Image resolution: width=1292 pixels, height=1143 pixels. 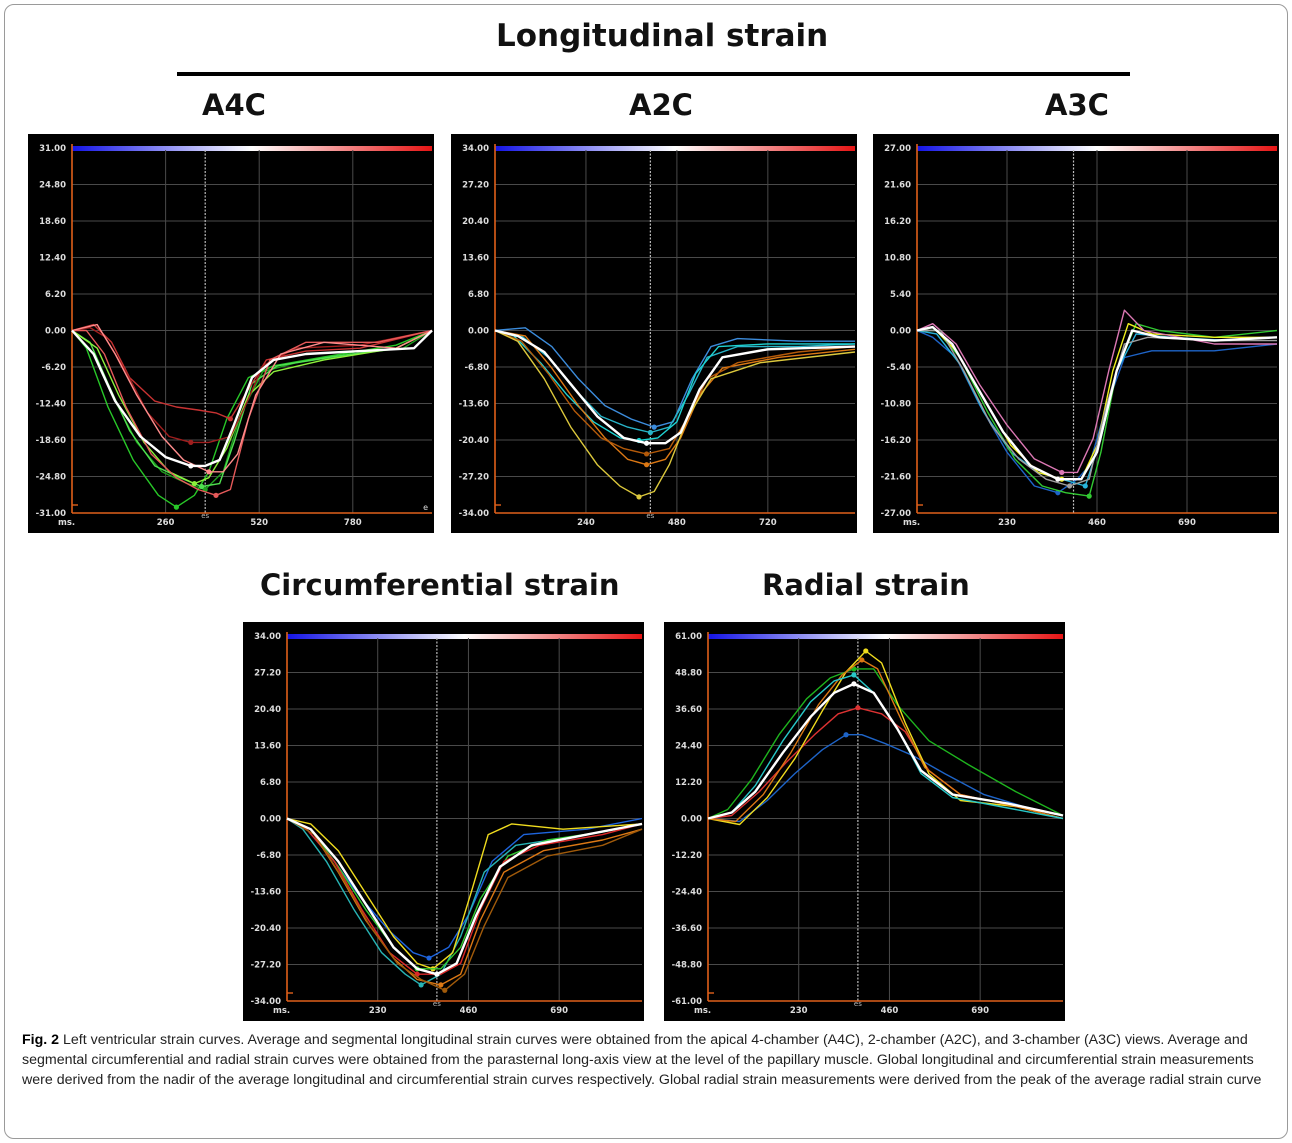 What do you see at coordinates (205, 516) in the screenshot?
I see `a4c-es-label: es` at bounding box center [205, 516].